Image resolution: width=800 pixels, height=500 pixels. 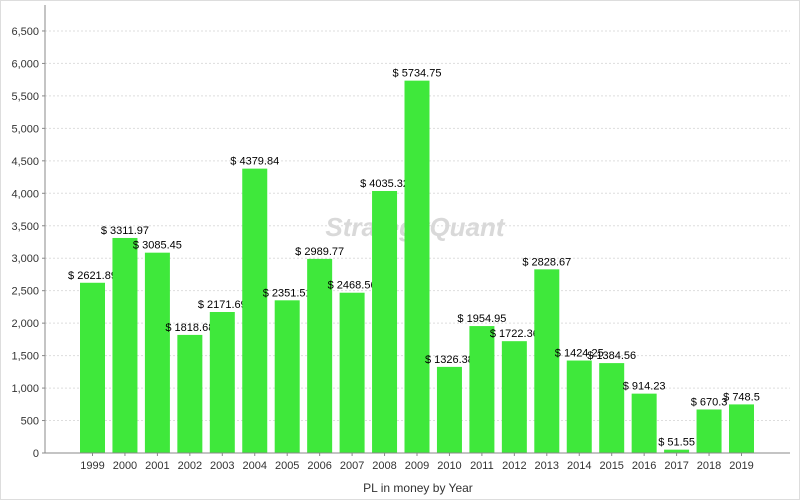 I want to click on data-label: $ 2171.69, so click(x=222, y=305).